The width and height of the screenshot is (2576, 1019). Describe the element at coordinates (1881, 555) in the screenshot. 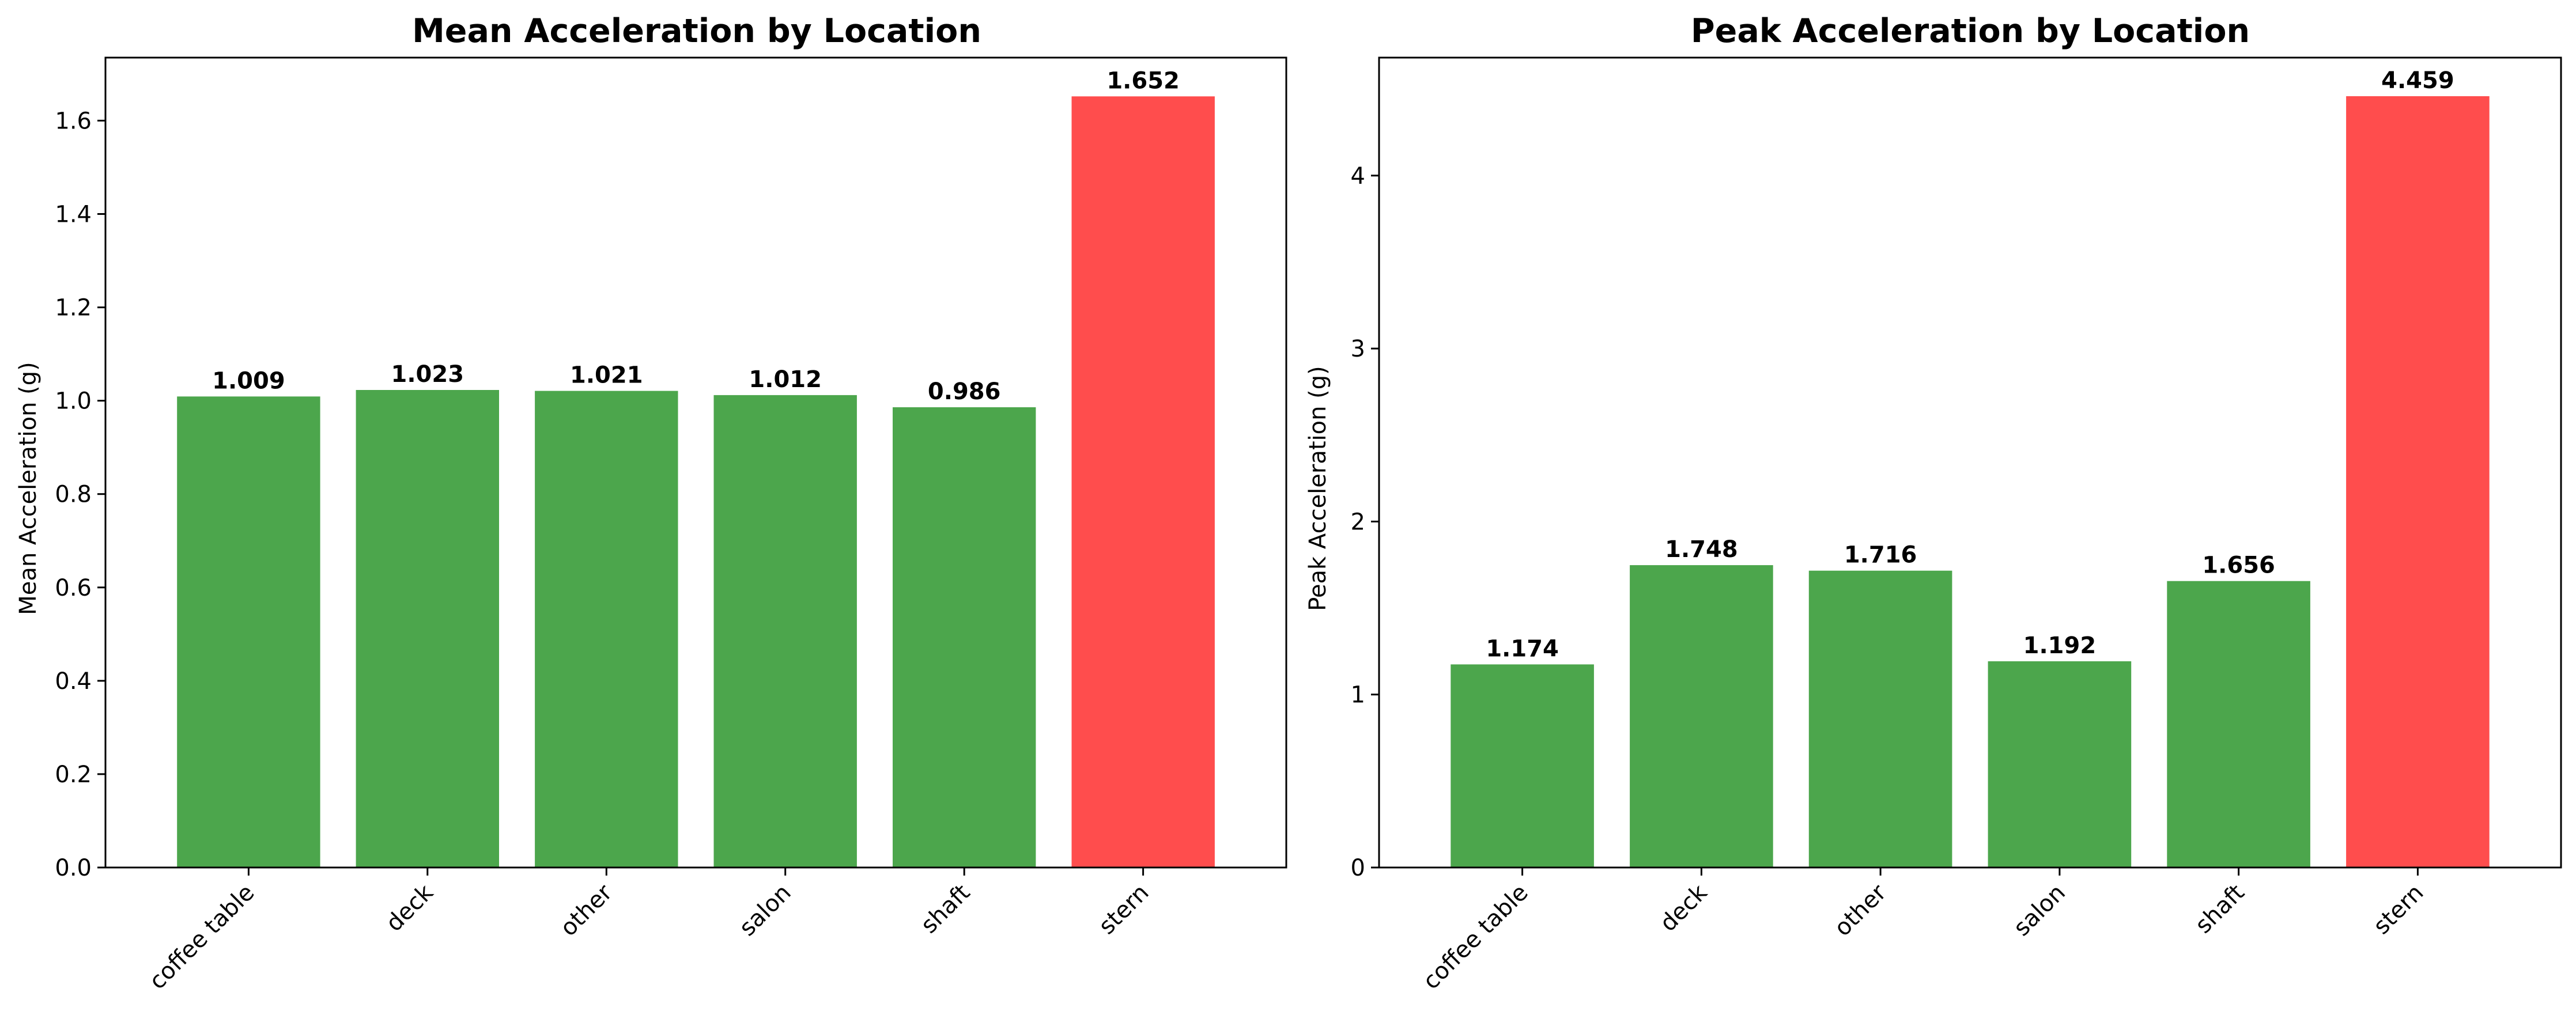

I see `bar-value-label: 1.716` at that location.